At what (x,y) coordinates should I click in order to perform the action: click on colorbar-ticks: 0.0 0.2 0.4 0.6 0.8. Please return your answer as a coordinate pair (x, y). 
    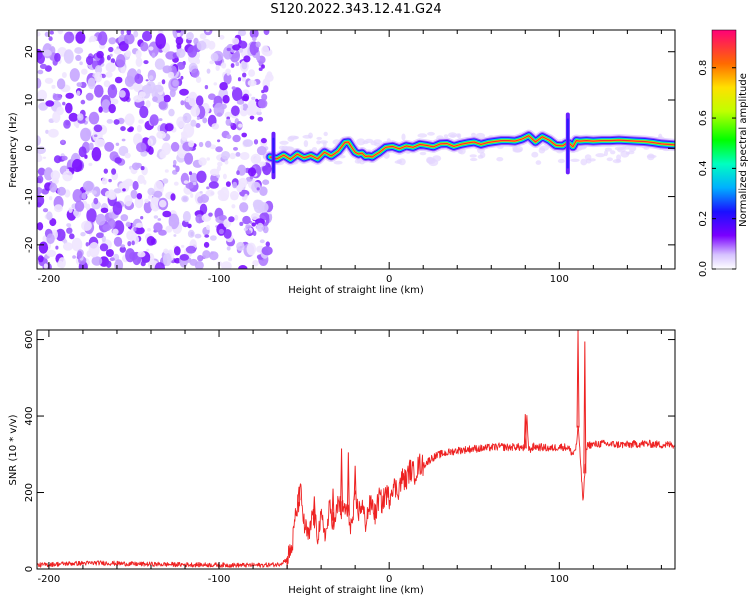
    Looking at the image, I should click on (717, 168).